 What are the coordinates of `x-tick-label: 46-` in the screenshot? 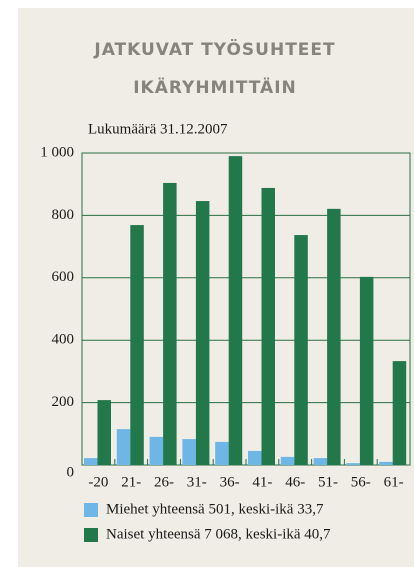 It's located at (295, 482).